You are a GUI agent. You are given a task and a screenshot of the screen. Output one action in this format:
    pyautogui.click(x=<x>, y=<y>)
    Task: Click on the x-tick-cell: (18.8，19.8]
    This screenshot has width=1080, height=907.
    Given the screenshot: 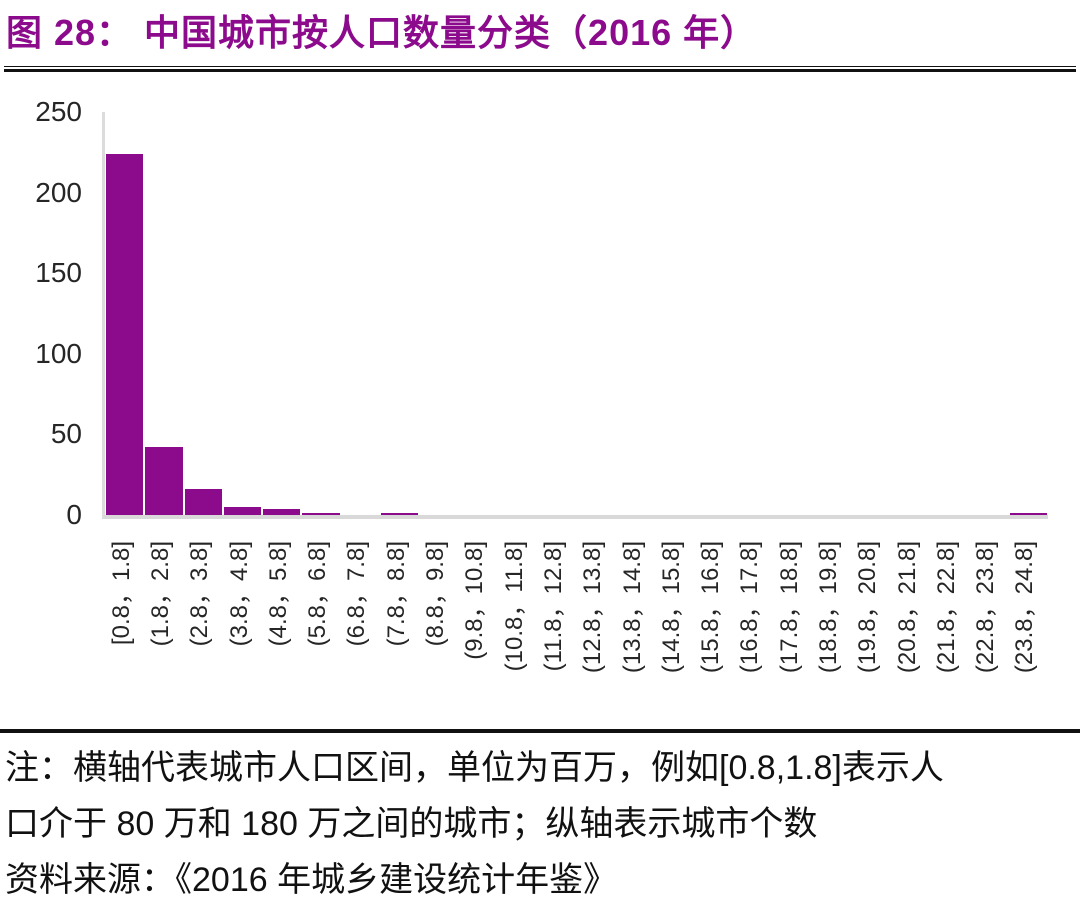 What is the action you would take?
    pyautogui.click(x=828, y=641)
    